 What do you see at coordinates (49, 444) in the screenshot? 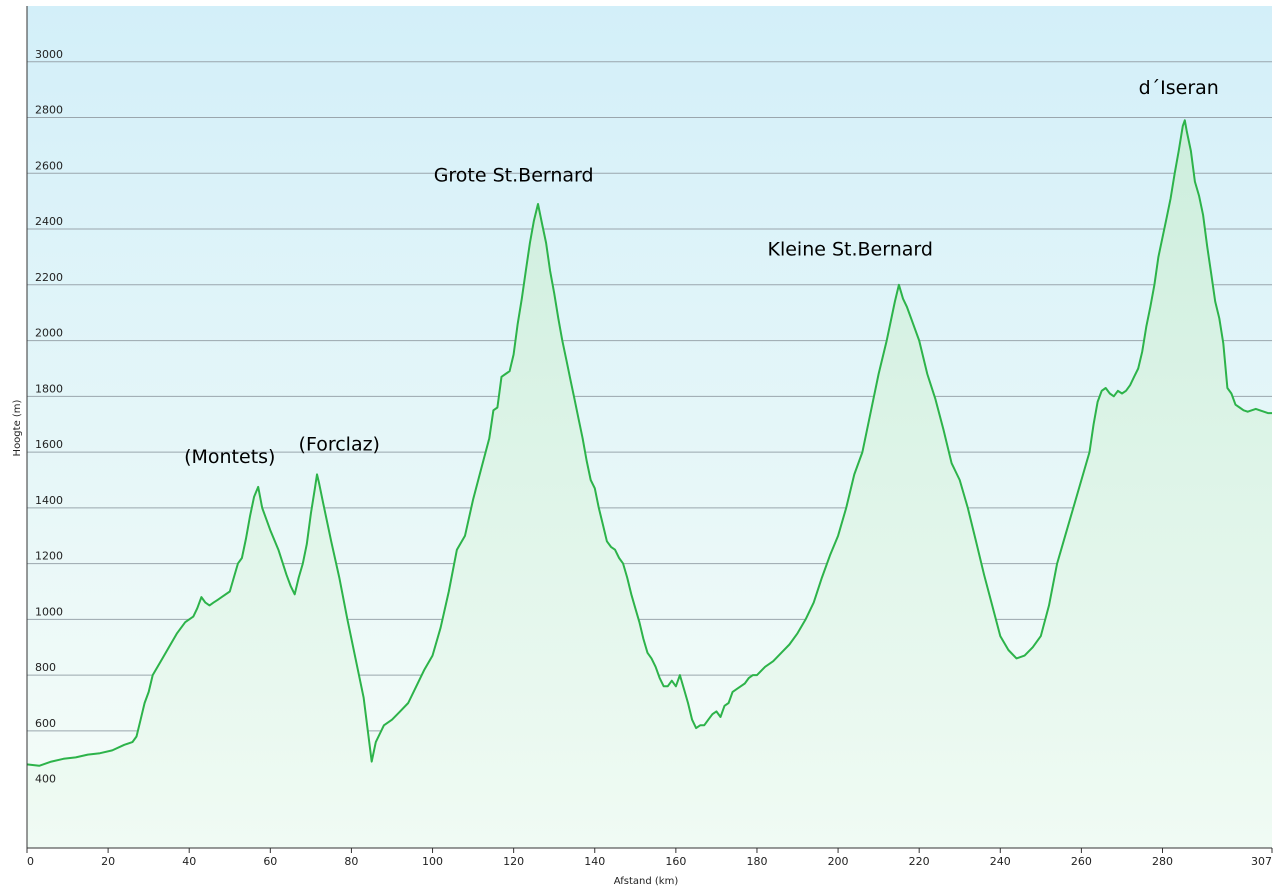
I see `y-tick-label: 1600` at bounding box center [49, 444].